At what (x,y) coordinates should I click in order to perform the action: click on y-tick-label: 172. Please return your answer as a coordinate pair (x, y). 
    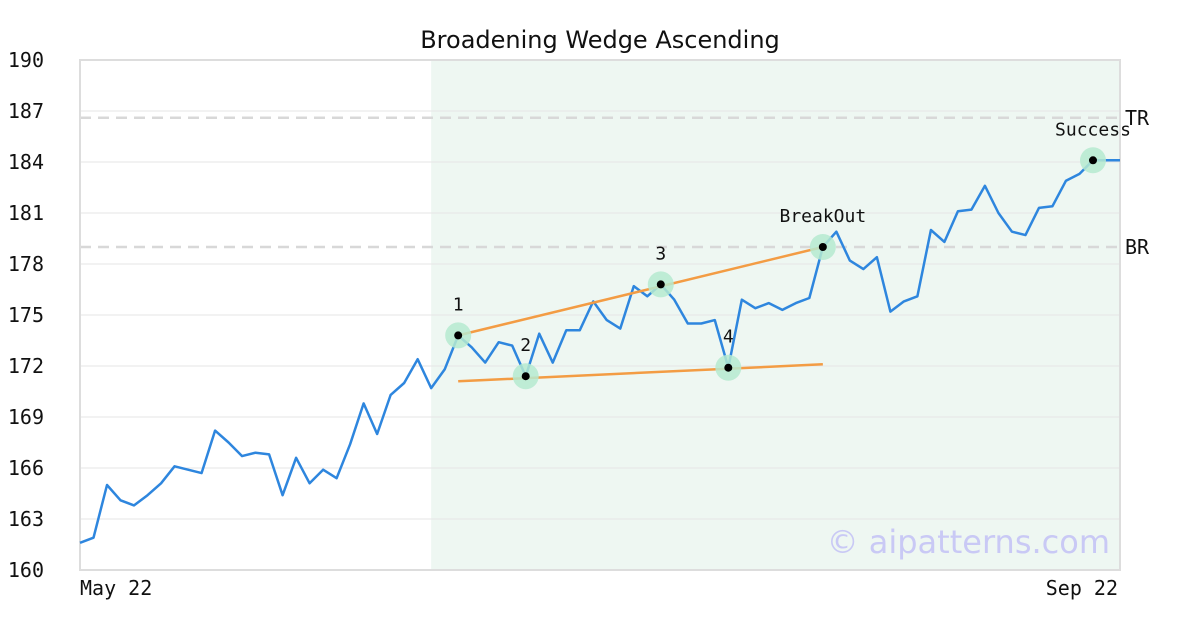
    Looking at the image, I should click on (26, 366).